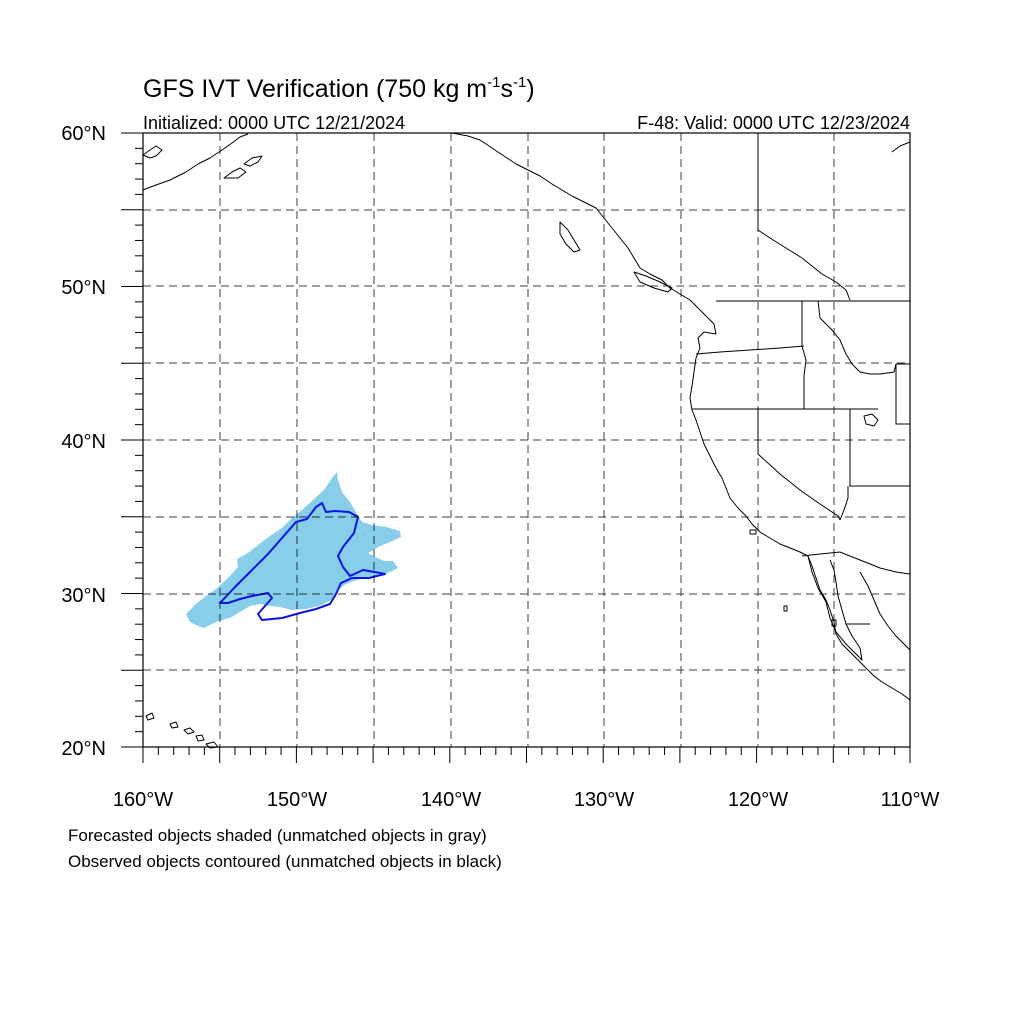 The image size is (1024, 1024). I want to click on us-mexico-border, so click(856, 563).